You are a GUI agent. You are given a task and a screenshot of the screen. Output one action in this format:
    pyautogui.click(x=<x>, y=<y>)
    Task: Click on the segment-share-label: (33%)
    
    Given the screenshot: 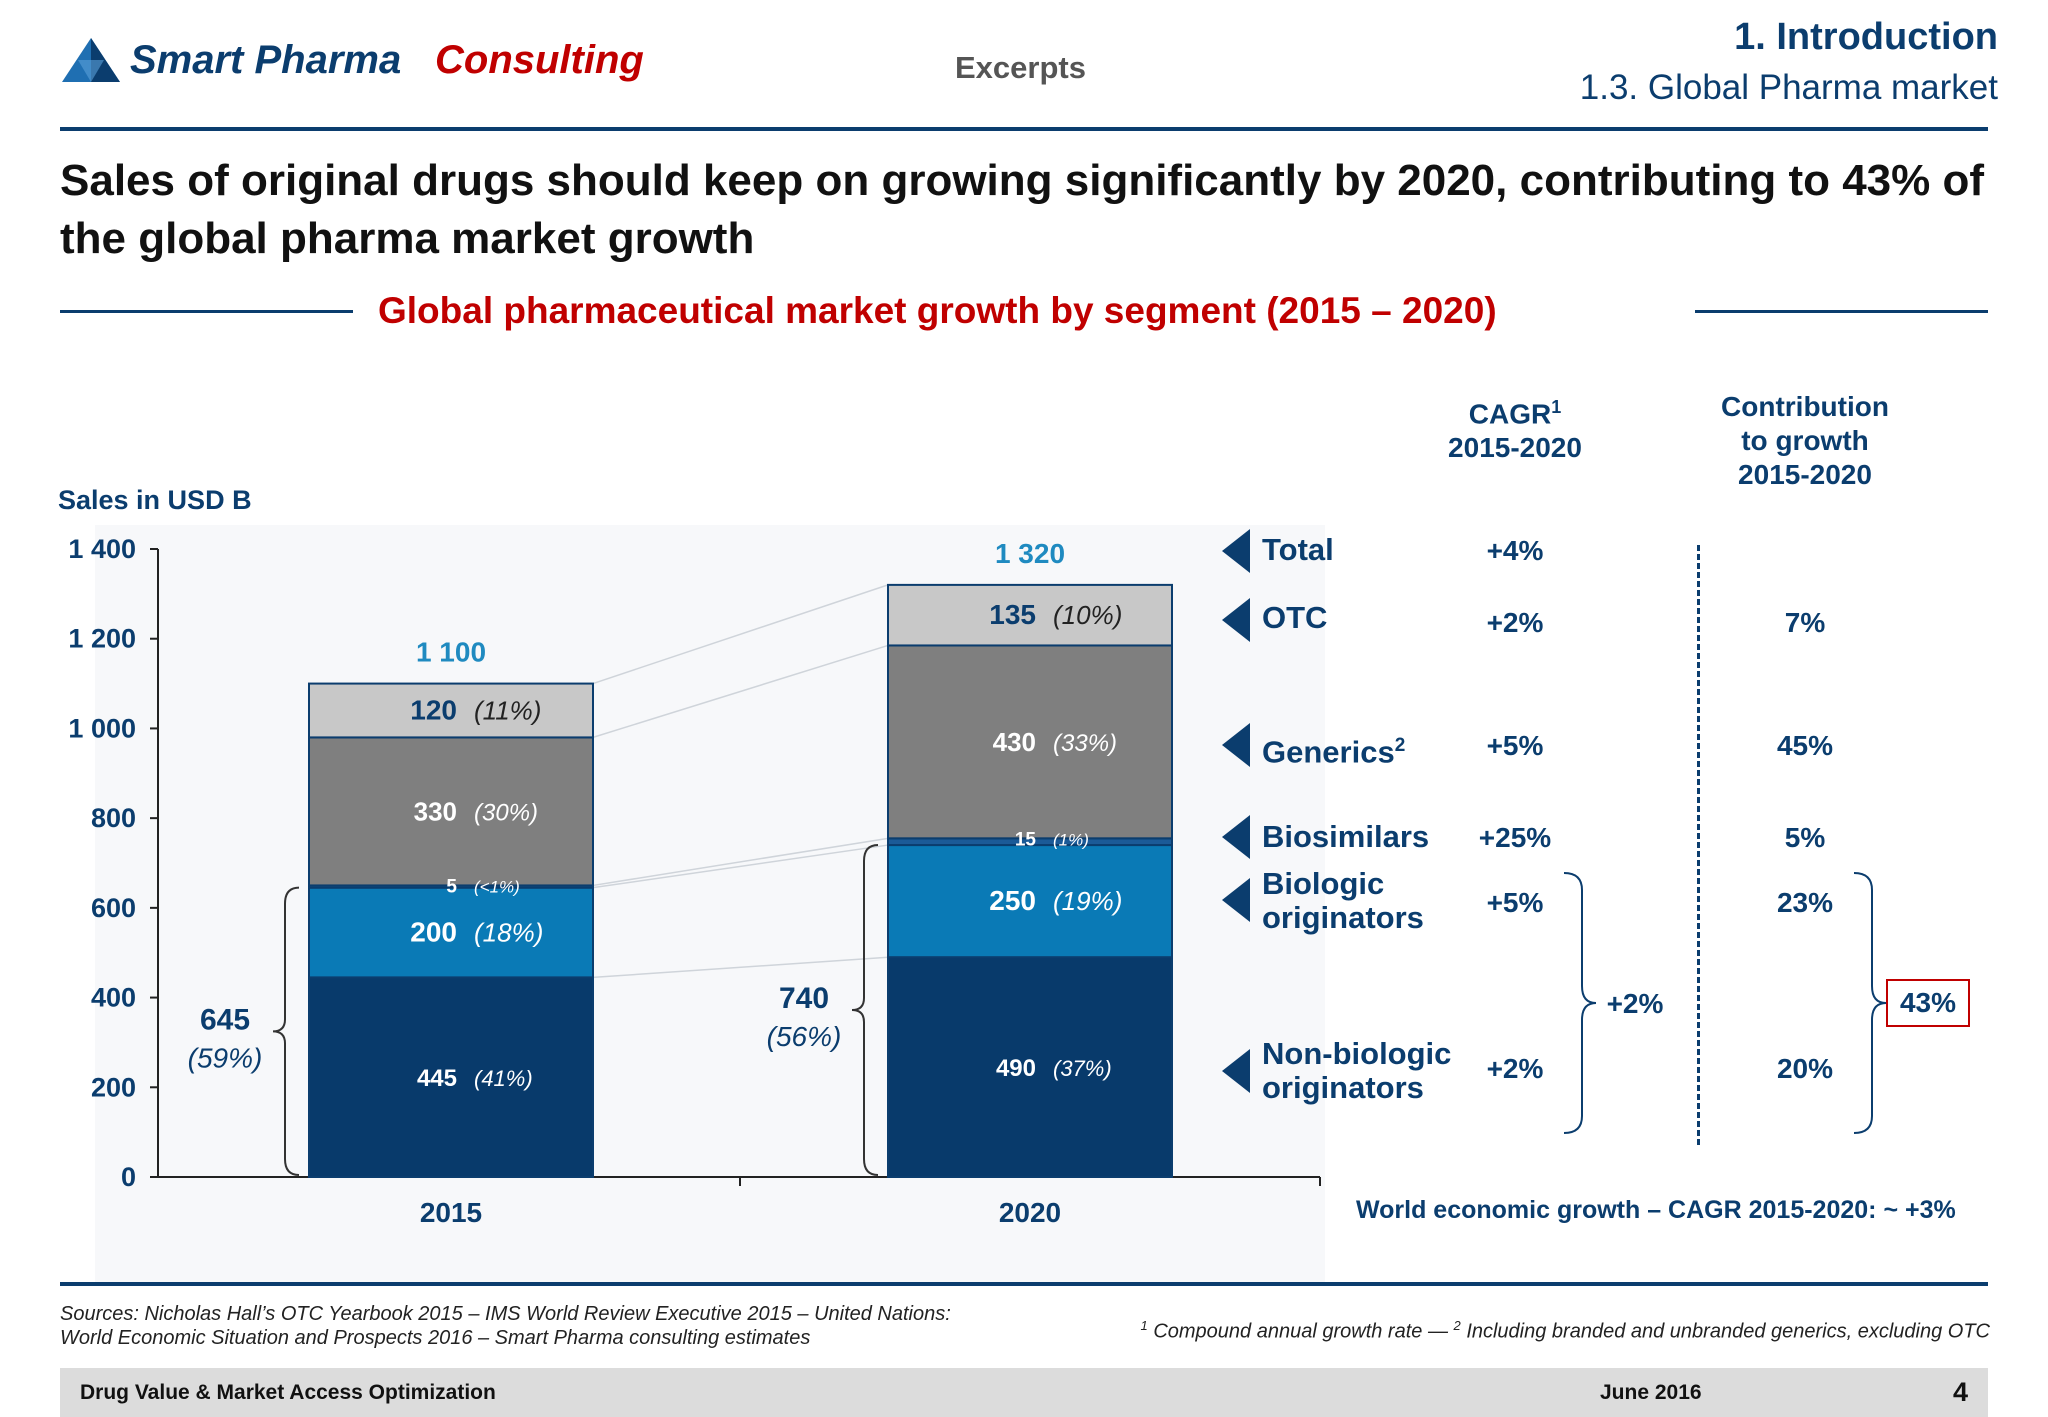 What is the action you would take?
    pyautogui.click(x=1085, y=743)
    